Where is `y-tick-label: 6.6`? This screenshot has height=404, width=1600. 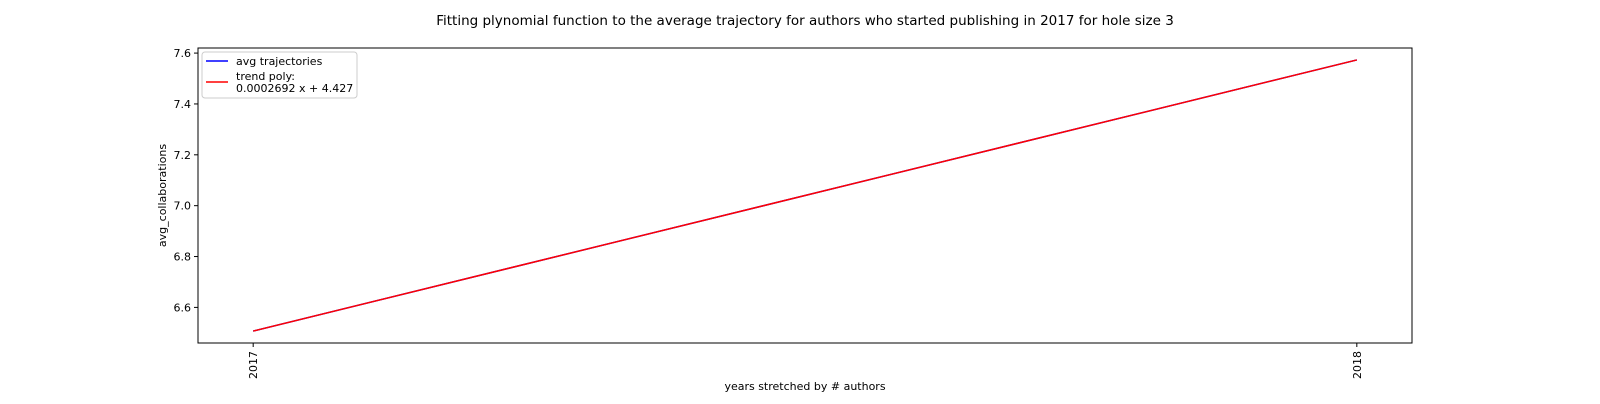 y-tick-label: 6.6 is located at coordinates (183, 307).